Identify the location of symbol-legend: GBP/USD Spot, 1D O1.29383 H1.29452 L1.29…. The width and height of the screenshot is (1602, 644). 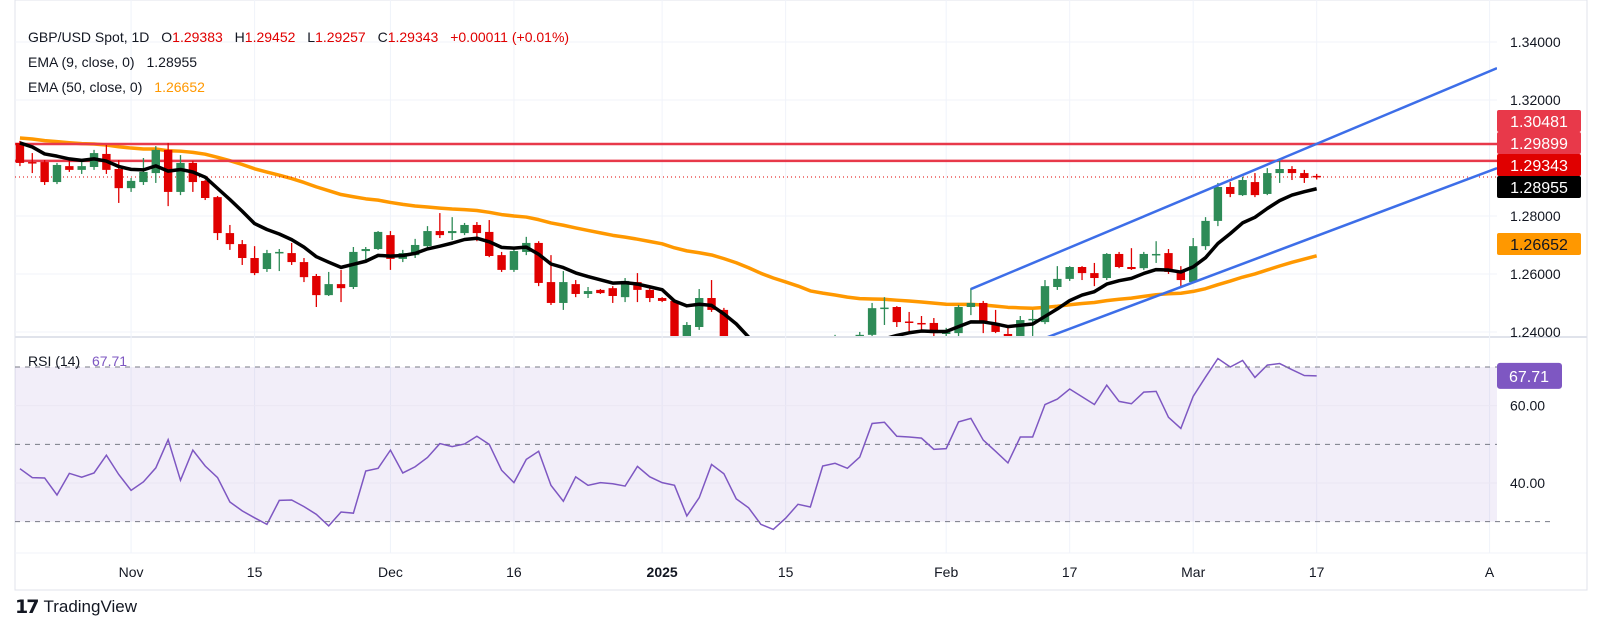
(298, 37).